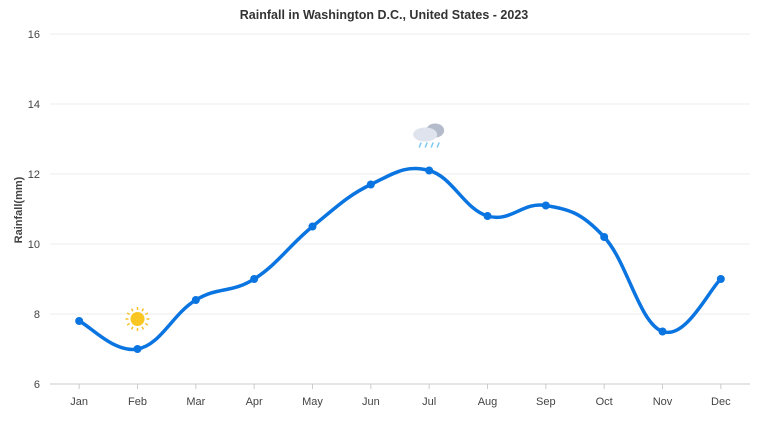  Describe the element at coordinates (34, 175) in the screenshot. I see `y-tick-label: 12` at that location.